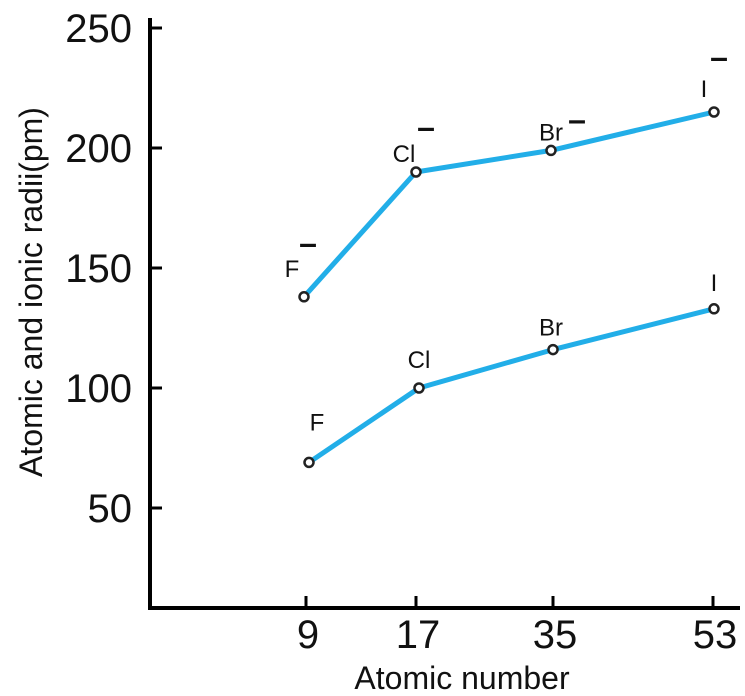  Describe the element at coordinates (418, 635) in the screenshot. I see `x-tick-label: 17` at that location.